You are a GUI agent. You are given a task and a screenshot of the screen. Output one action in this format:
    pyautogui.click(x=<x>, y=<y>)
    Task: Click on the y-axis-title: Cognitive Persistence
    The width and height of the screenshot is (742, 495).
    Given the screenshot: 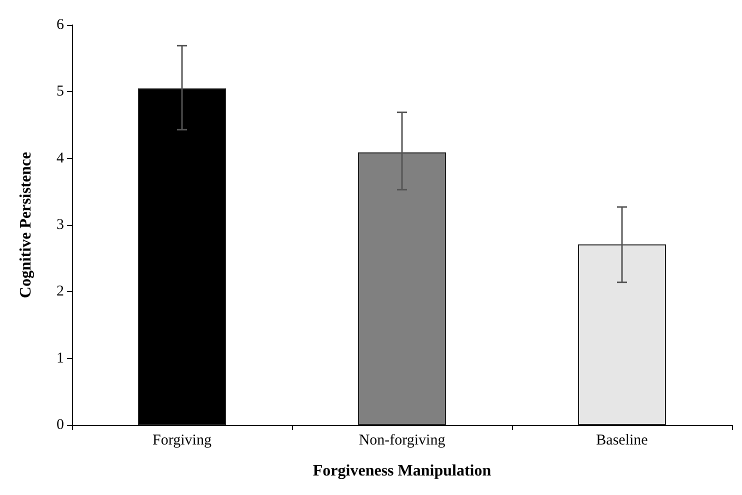 What is the action you would take?
    pyautogui.click(x=26, y=225)
    